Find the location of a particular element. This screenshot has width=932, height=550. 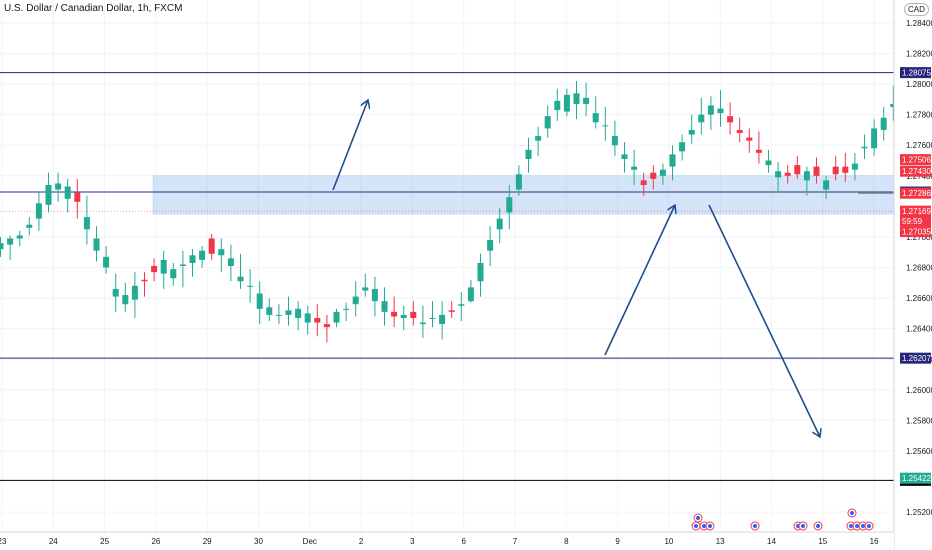

chart-symbol-title: U.S. Dollar / Canadian Dollar, 1h, FXCM is located at coordinates (93, 8).